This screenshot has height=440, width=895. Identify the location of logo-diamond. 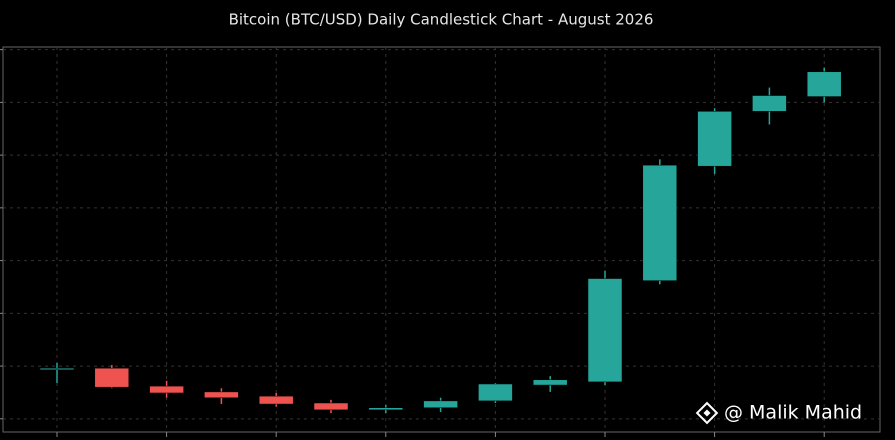
(707, 413).